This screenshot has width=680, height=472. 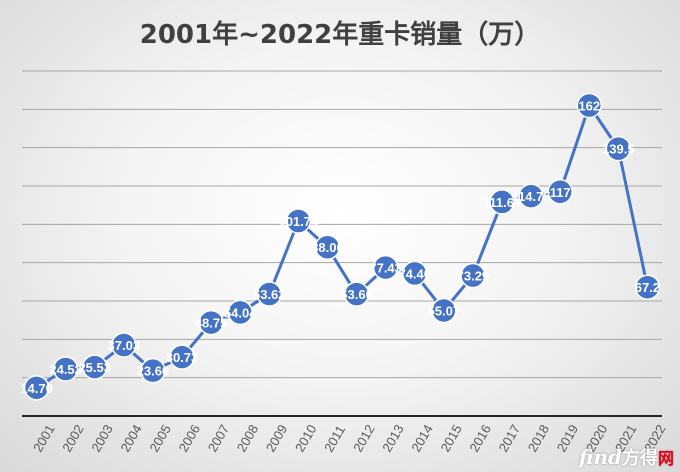 I want to click on x-tick-label: 2016, so click(x=480, y=438).